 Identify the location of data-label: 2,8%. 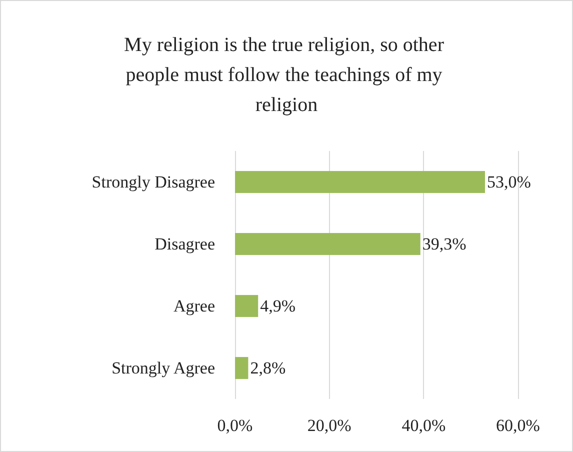
(268, 368).